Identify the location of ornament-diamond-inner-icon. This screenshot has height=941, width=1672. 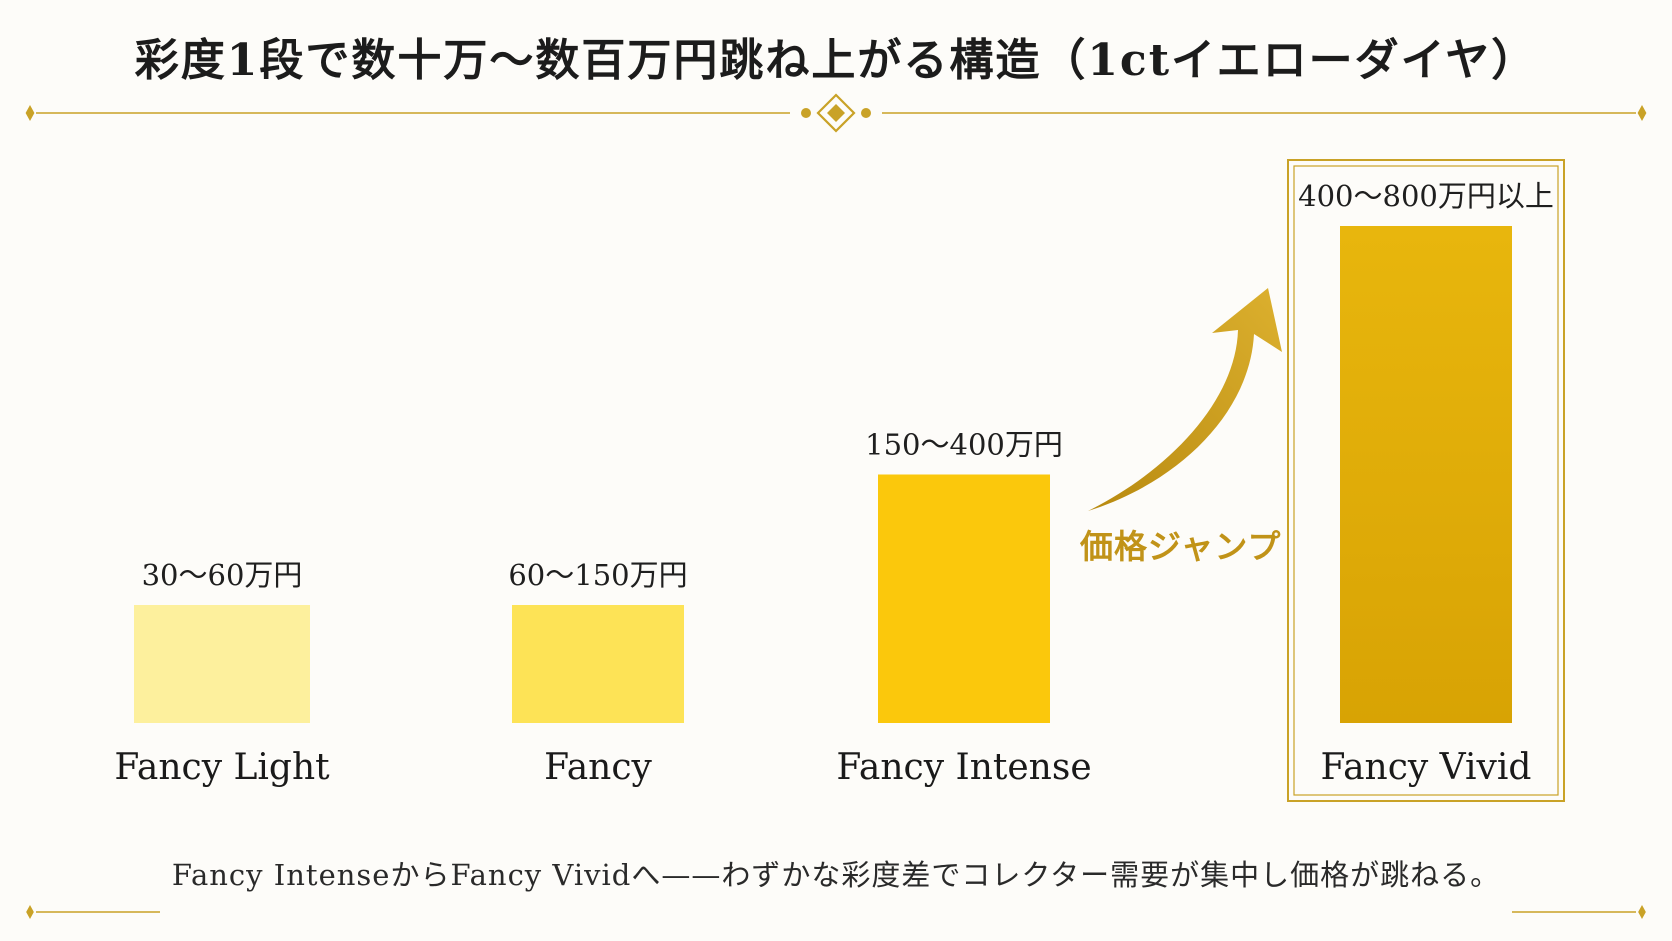
(836, 113).